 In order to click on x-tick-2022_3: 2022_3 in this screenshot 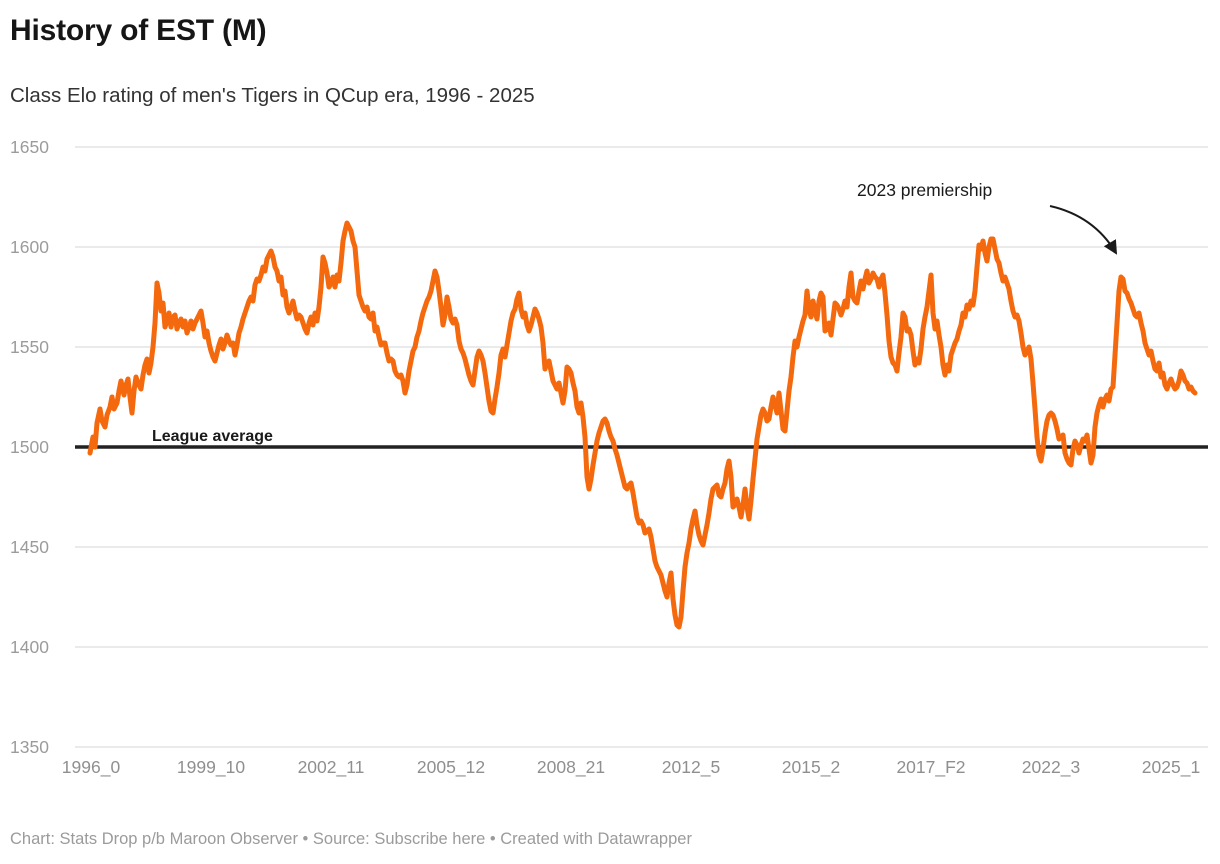, I will do `click(1051, 767)`.